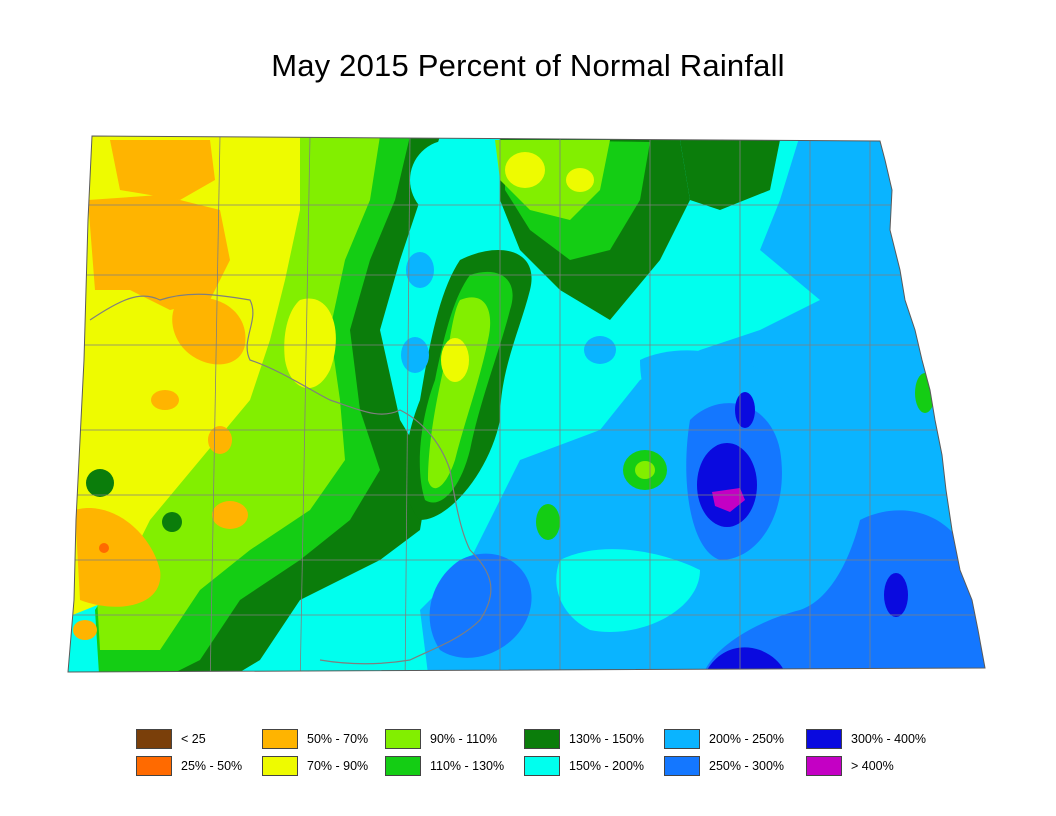 This screenshot has width=1056, height=816. Describe the element at coordinates (407, 404) in the screenshot. I see `county-line-v3` at that location.